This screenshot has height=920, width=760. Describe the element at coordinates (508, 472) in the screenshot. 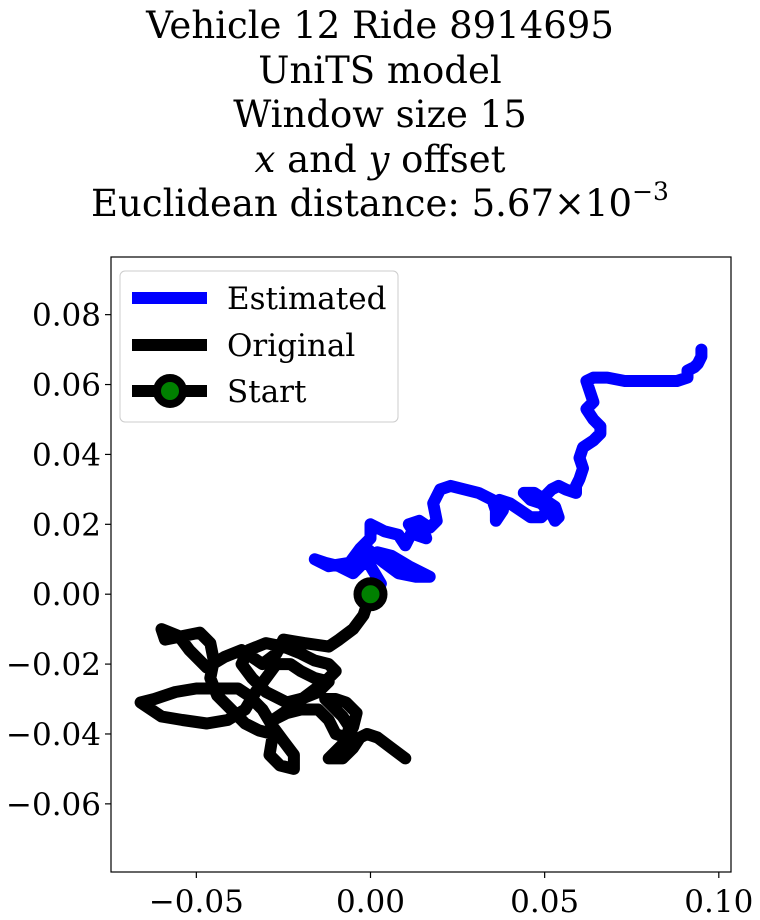

I see `series-line-estimated` at that location.